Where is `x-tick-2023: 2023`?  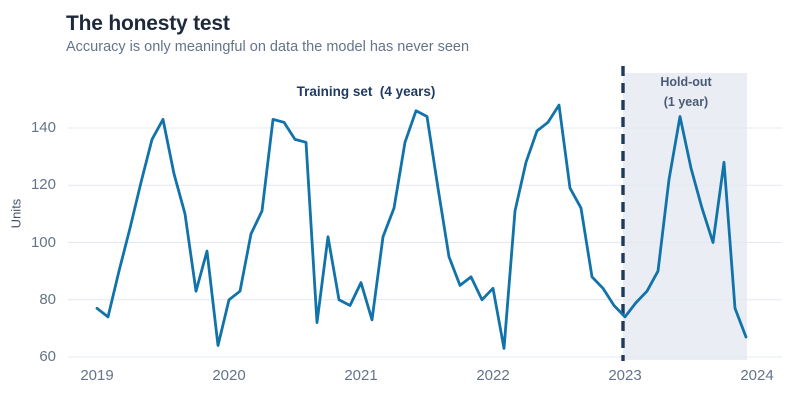 x-tick-2023: 2023 is located at coordinates (625, 375).